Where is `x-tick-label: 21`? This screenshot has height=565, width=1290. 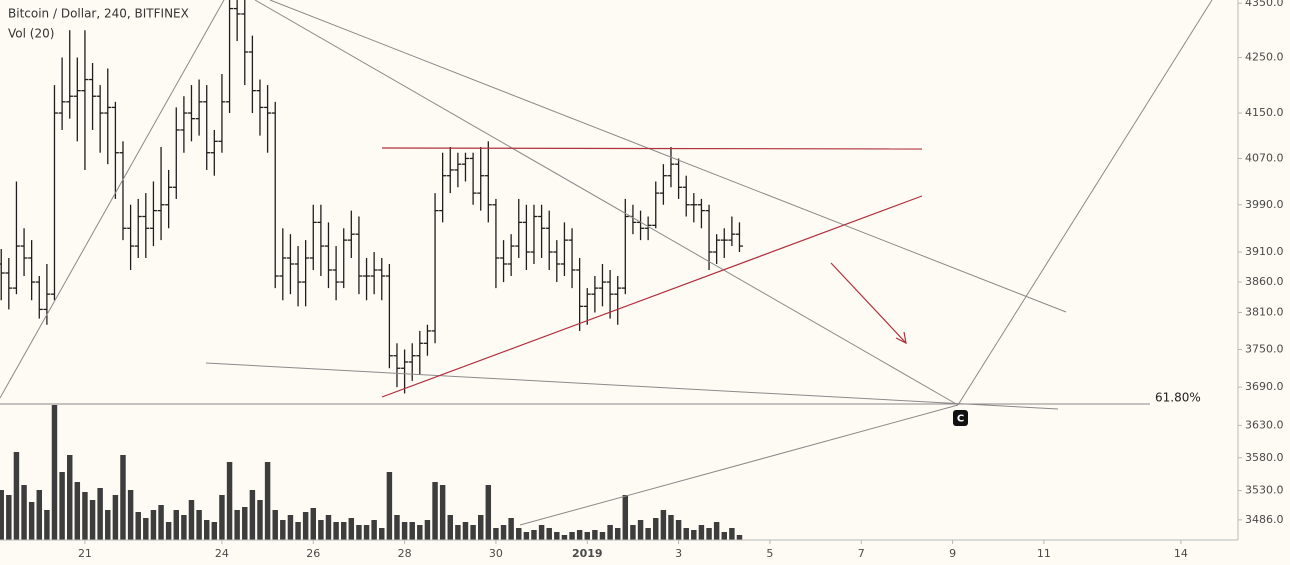
x-tick-label: 21 is located at coordinates (85, 553).